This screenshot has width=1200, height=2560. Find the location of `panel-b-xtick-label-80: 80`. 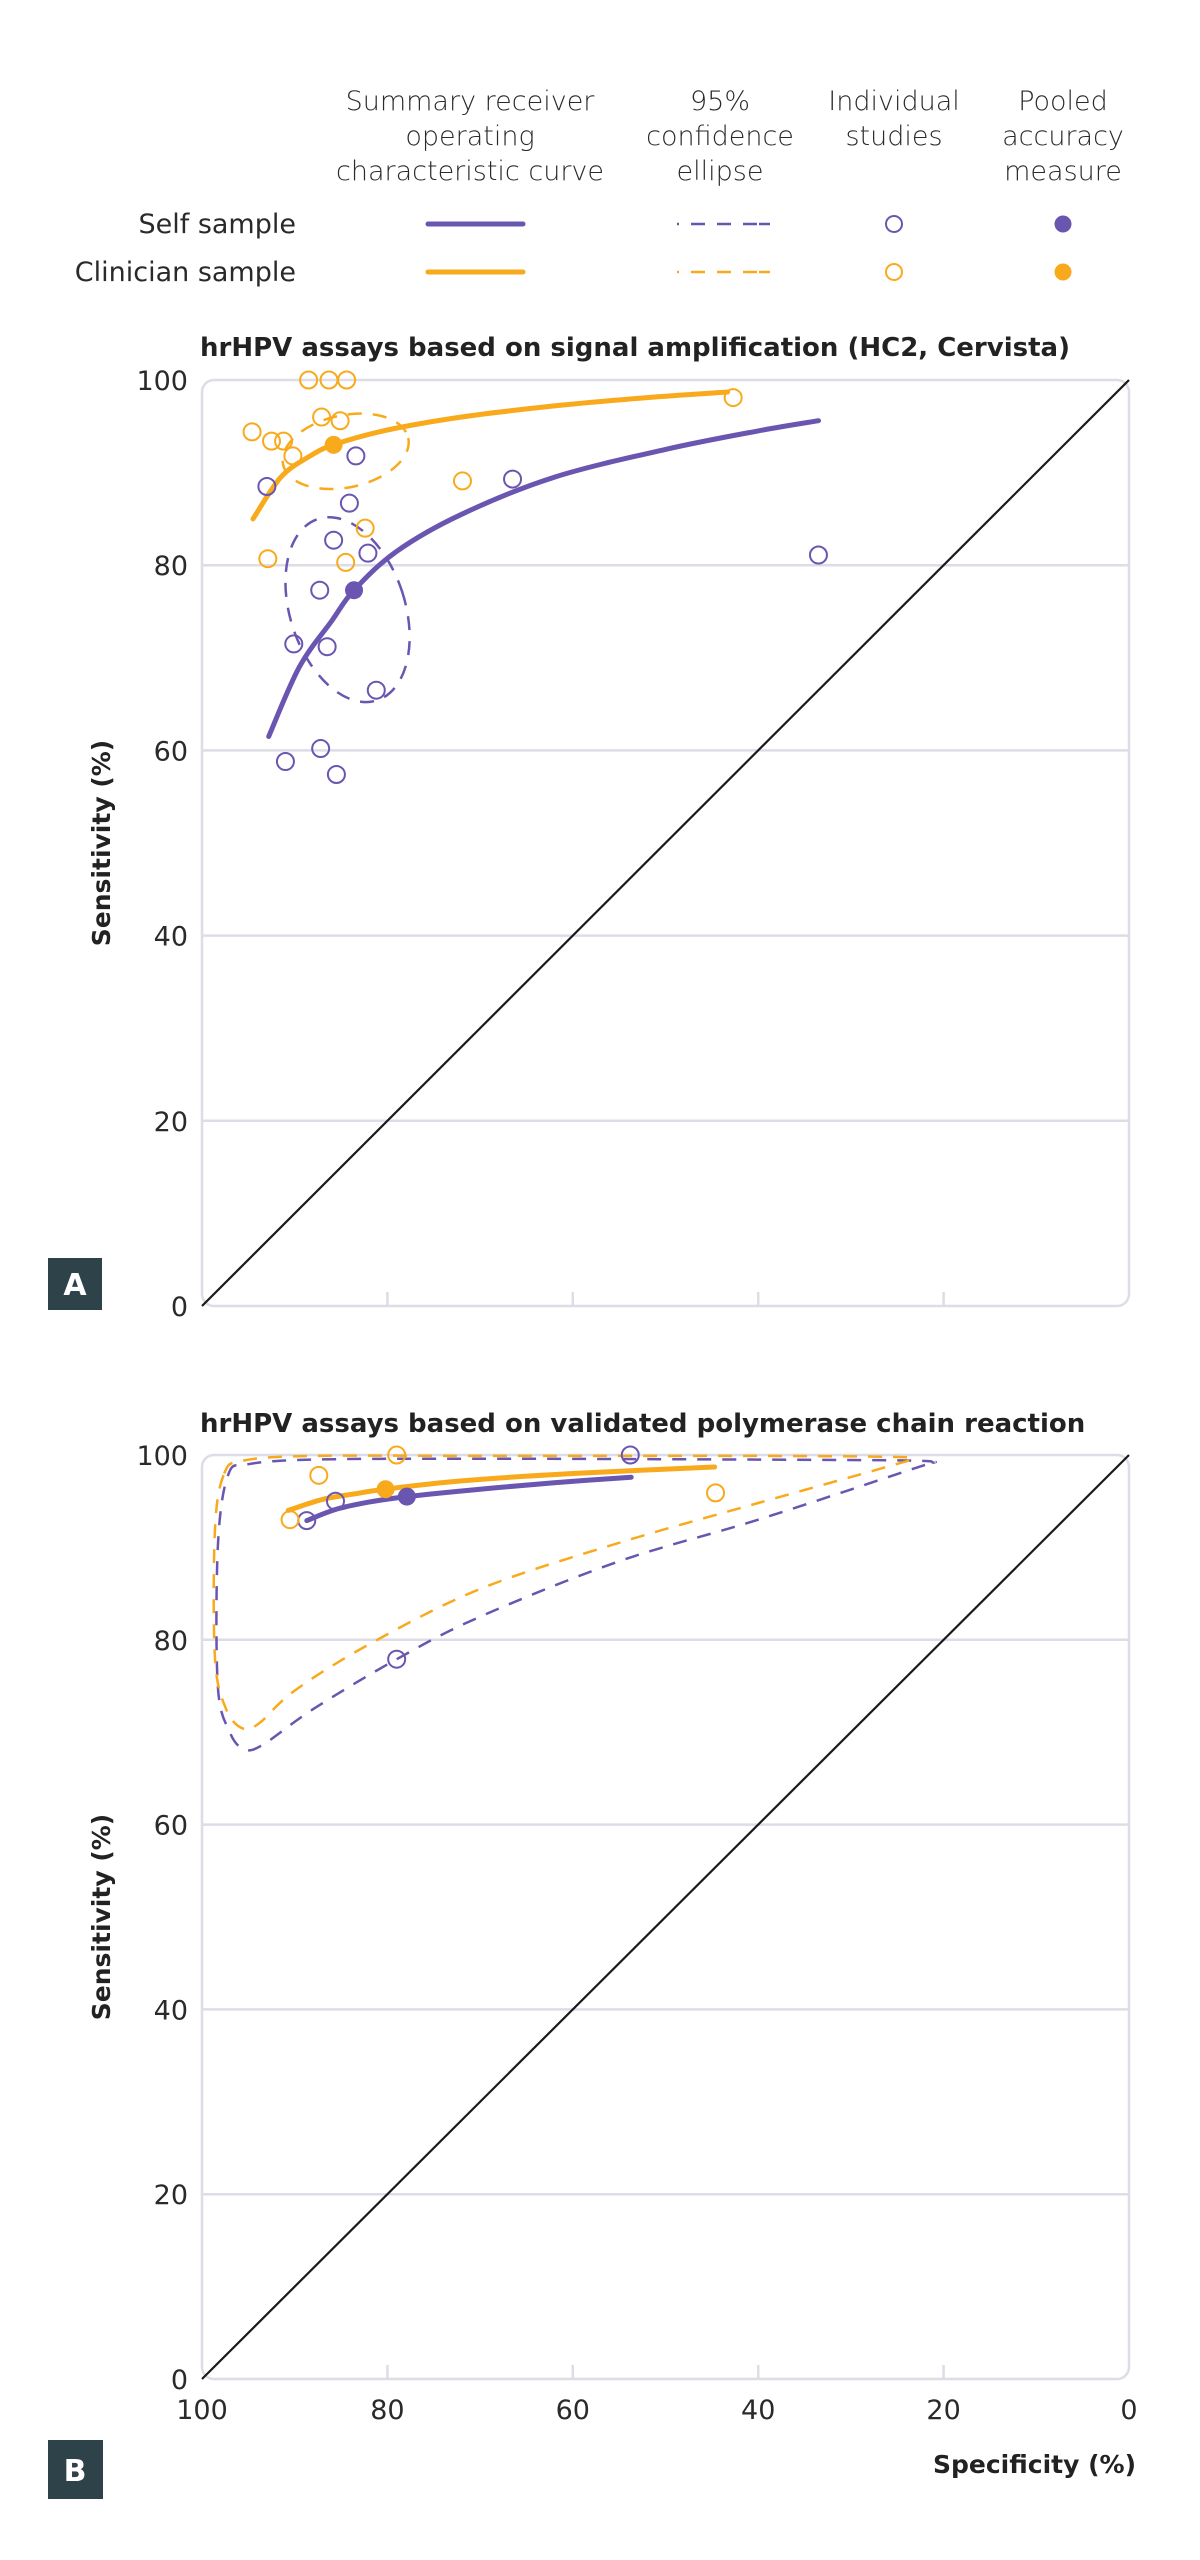

panel-b-xtick-label-80: 80 is located at coordinates (387, 2410).